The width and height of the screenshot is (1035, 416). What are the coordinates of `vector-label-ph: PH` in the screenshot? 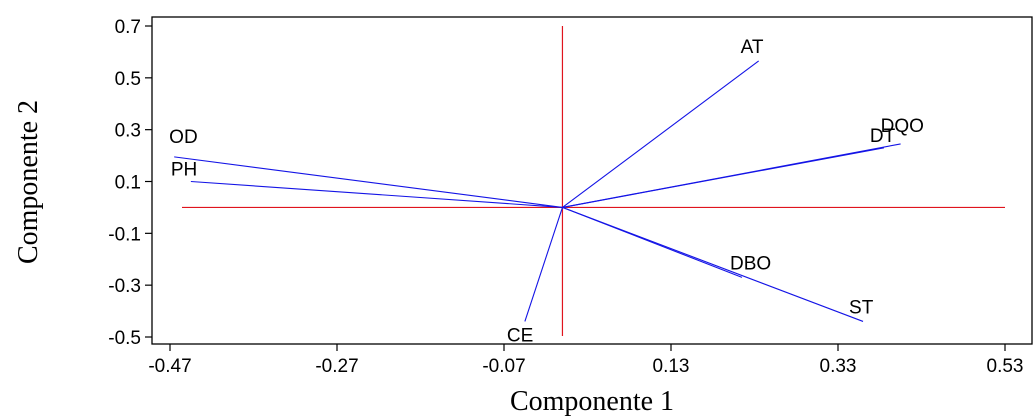 It's located at (184, 170).